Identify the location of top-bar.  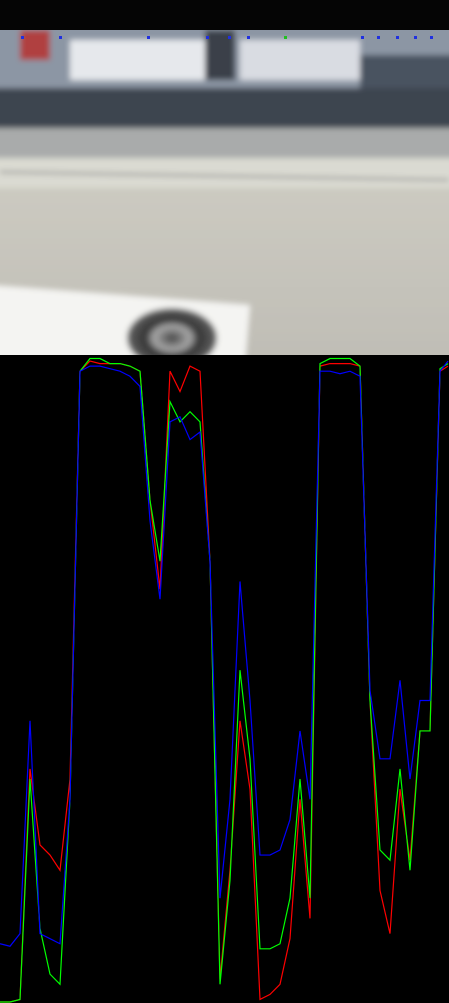
(224, 15).